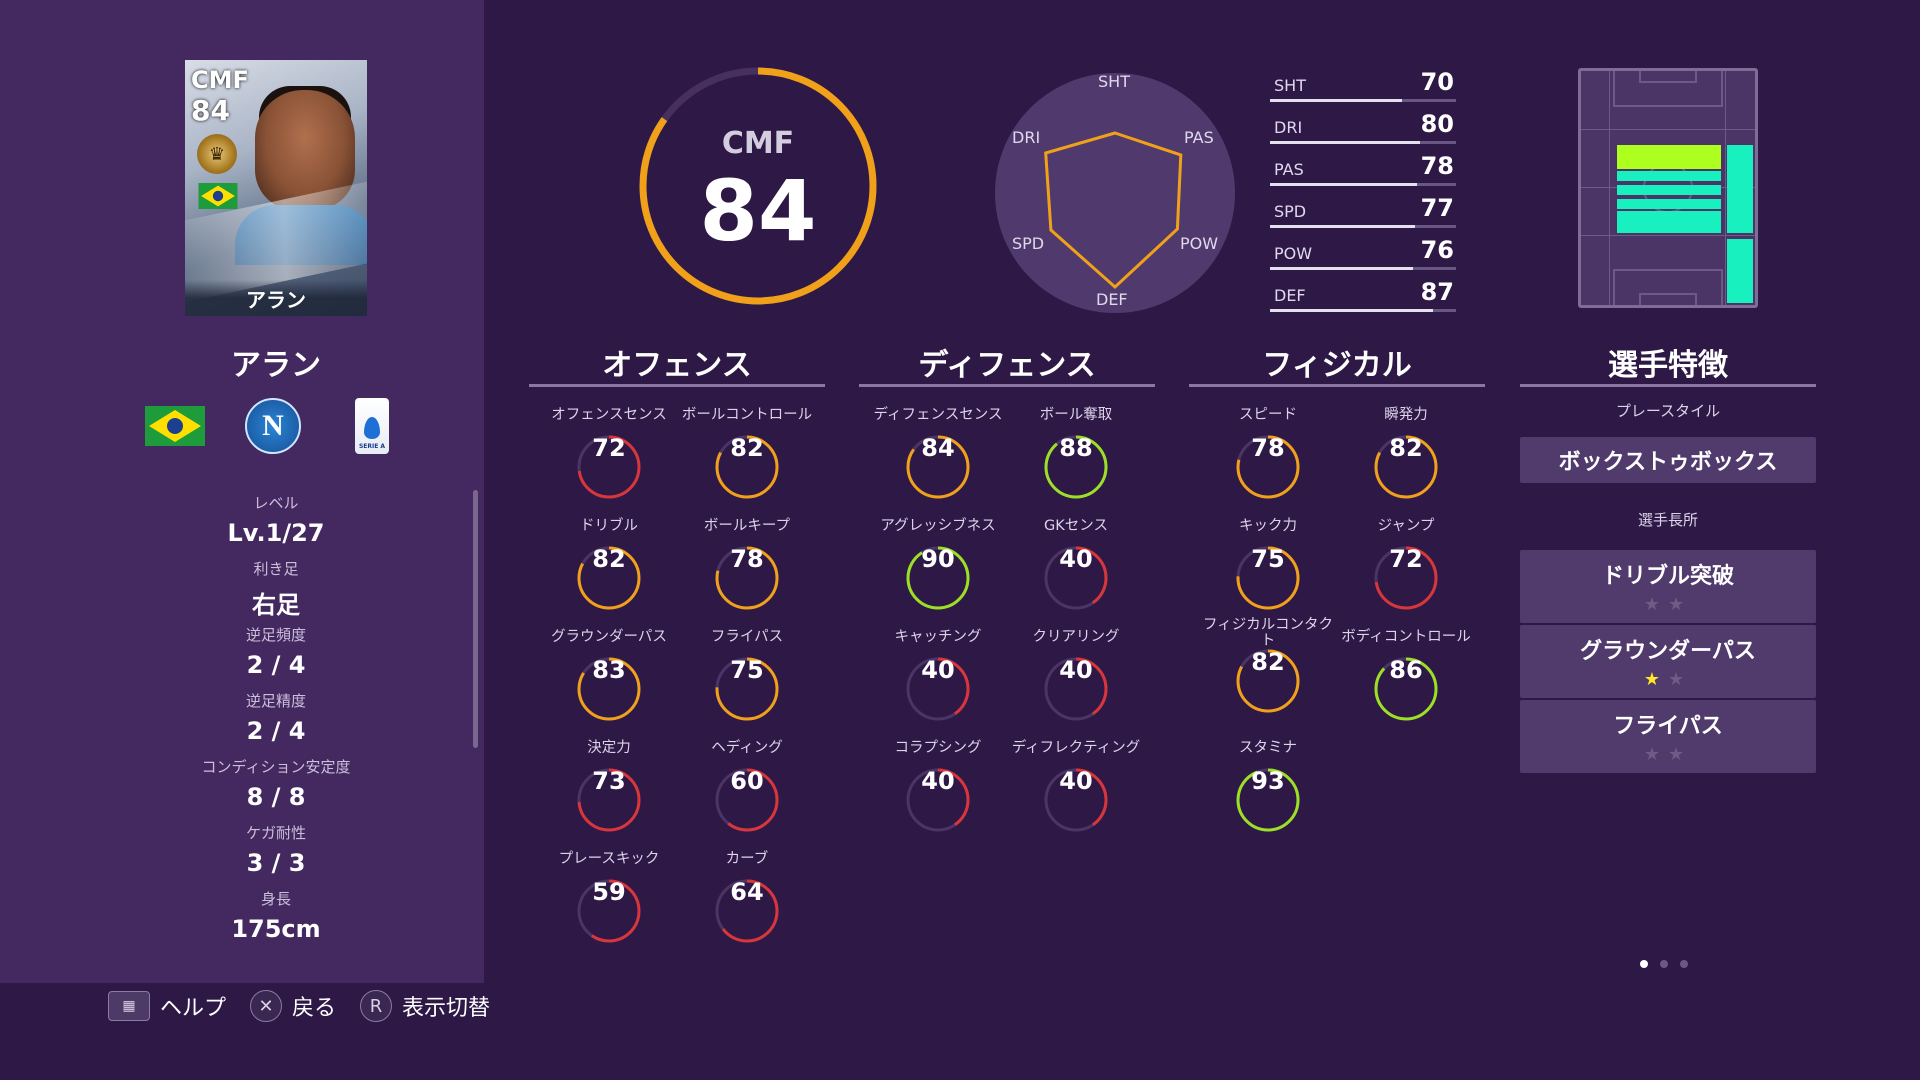 The image size is (1920, 1080). What do you see at coordinates (273, 426) in the screenshot?
I see `club-crest-icon: N` at bounding box center [273, 426].